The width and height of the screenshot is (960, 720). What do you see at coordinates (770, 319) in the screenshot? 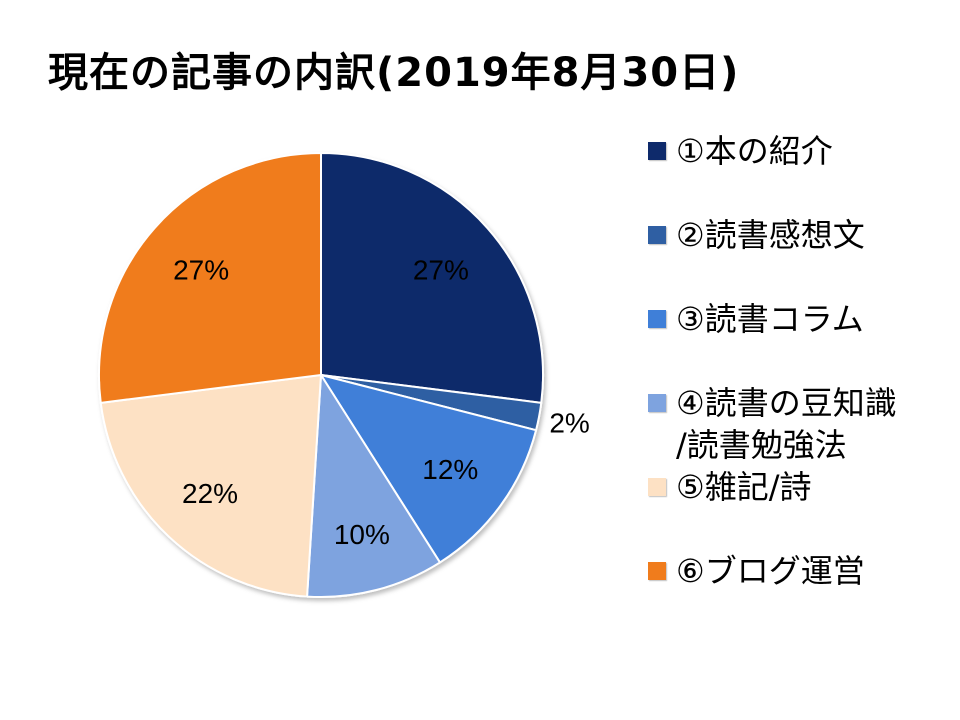
I see `legend-label: ③読書コラム` at bounding box center [770, 319].